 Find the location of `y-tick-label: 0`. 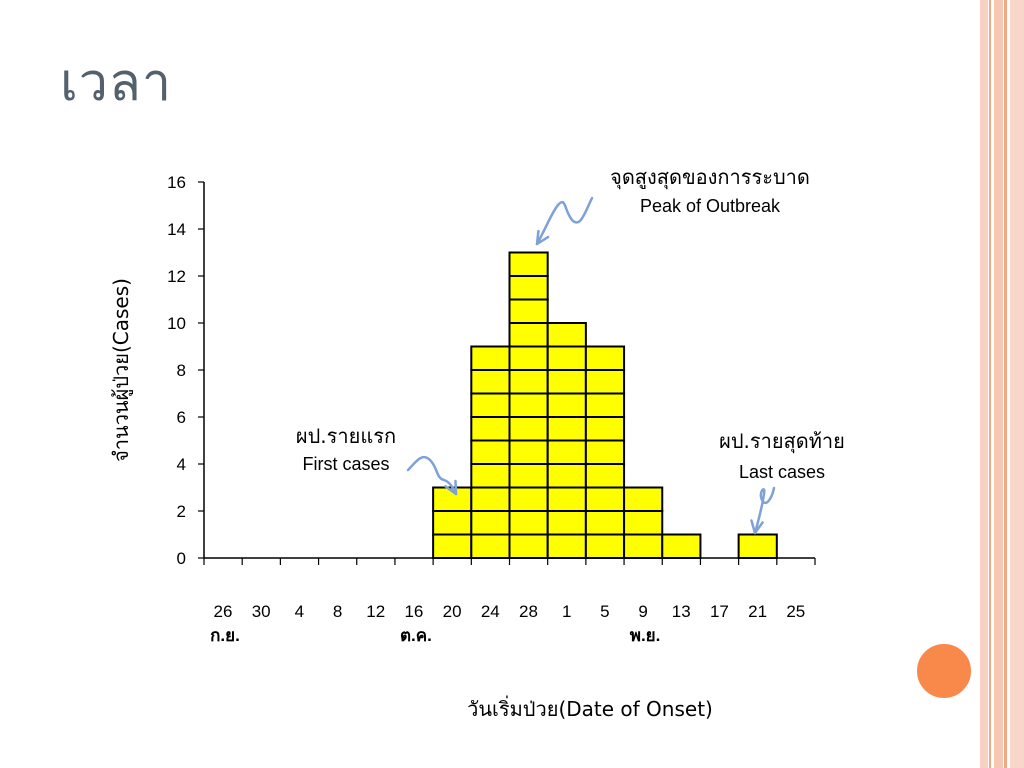

y-tick-label: 0 is located at coordinates (181, 558).